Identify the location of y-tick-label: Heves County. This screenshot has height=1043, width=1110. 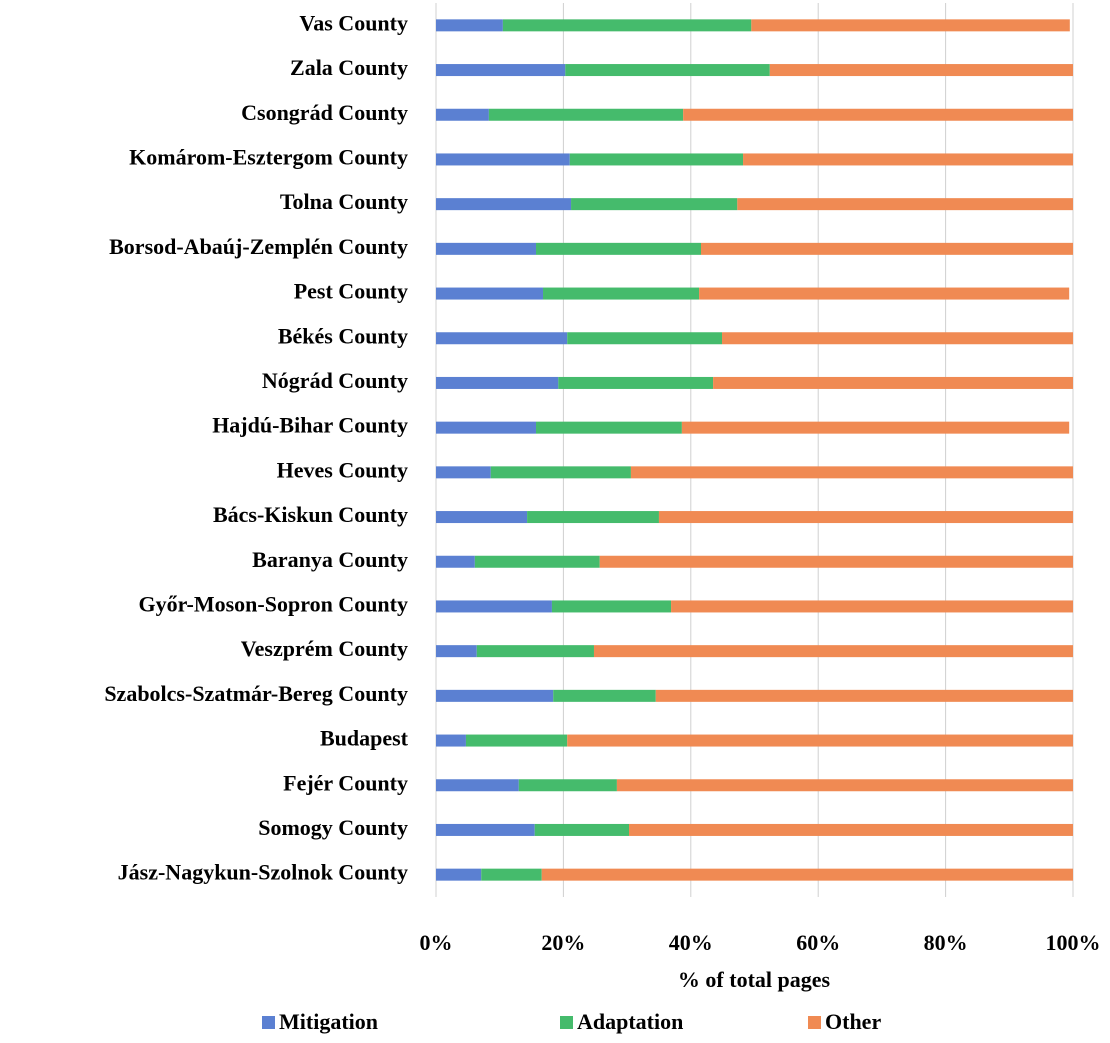
(342, 469).